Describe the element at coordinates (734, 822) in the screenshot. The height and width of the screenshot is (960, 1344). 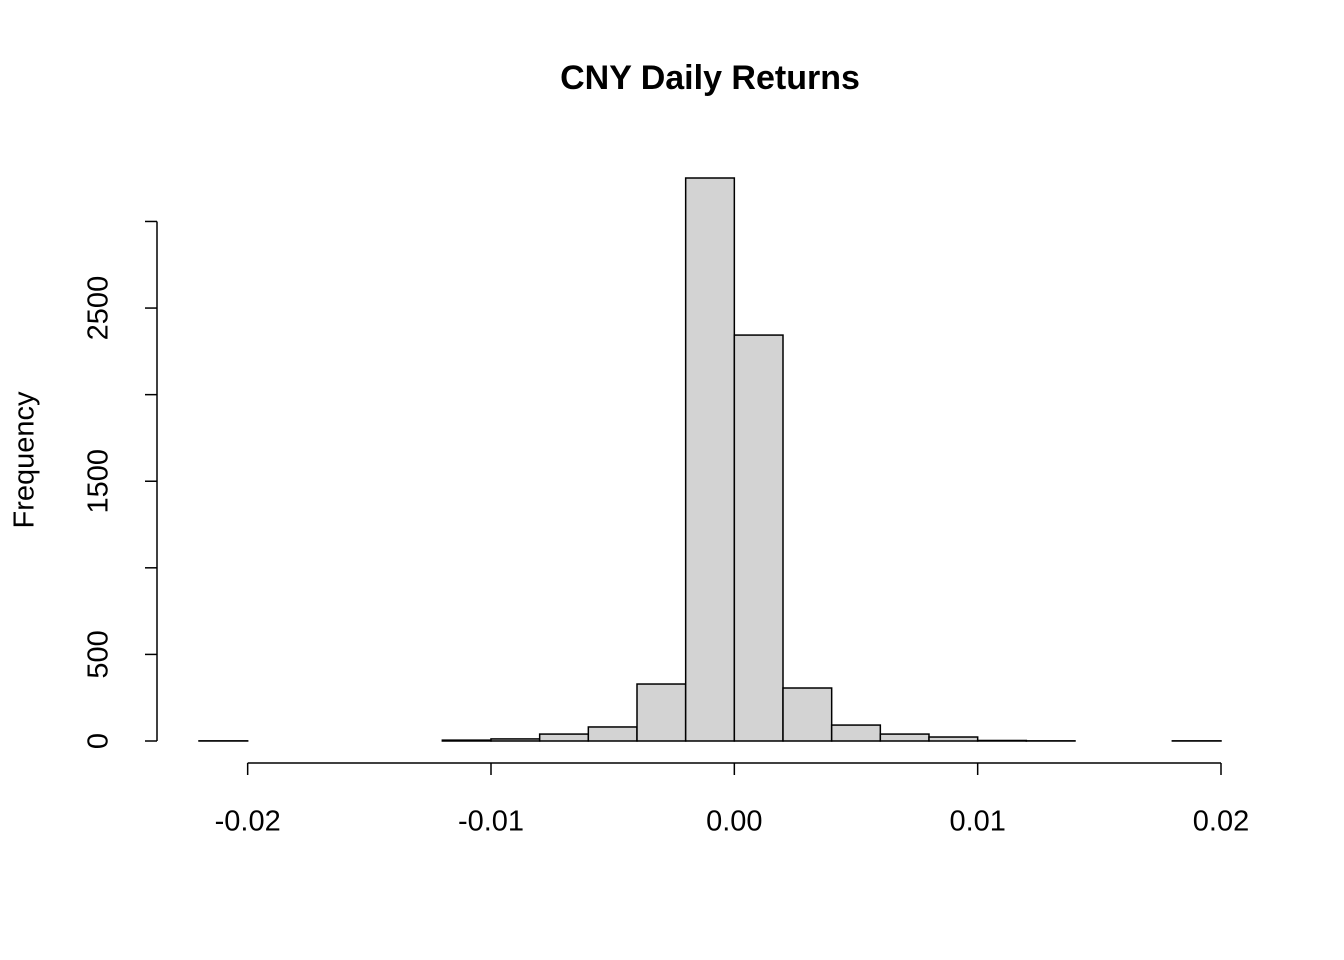
I see `x-tick-label: 0.00` at that location.